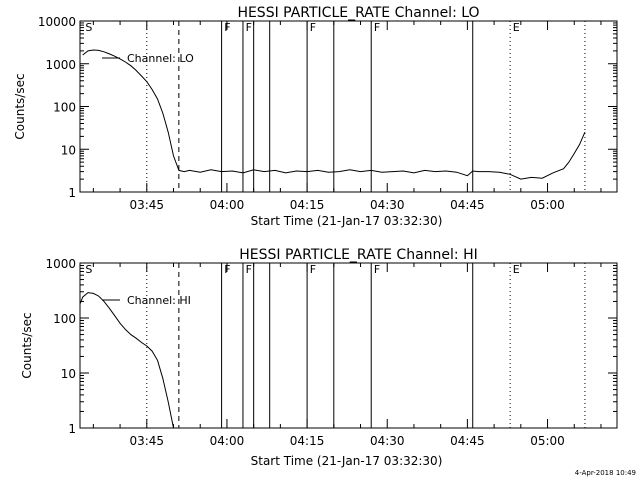 The height and width of the screenshot is (480, 640). What do you see at coordinates (358, 13) in the screenshot?
I see `chart-title: HESSI PARTICLE_RATE Channel: LO` at bounding box center [358, 13].